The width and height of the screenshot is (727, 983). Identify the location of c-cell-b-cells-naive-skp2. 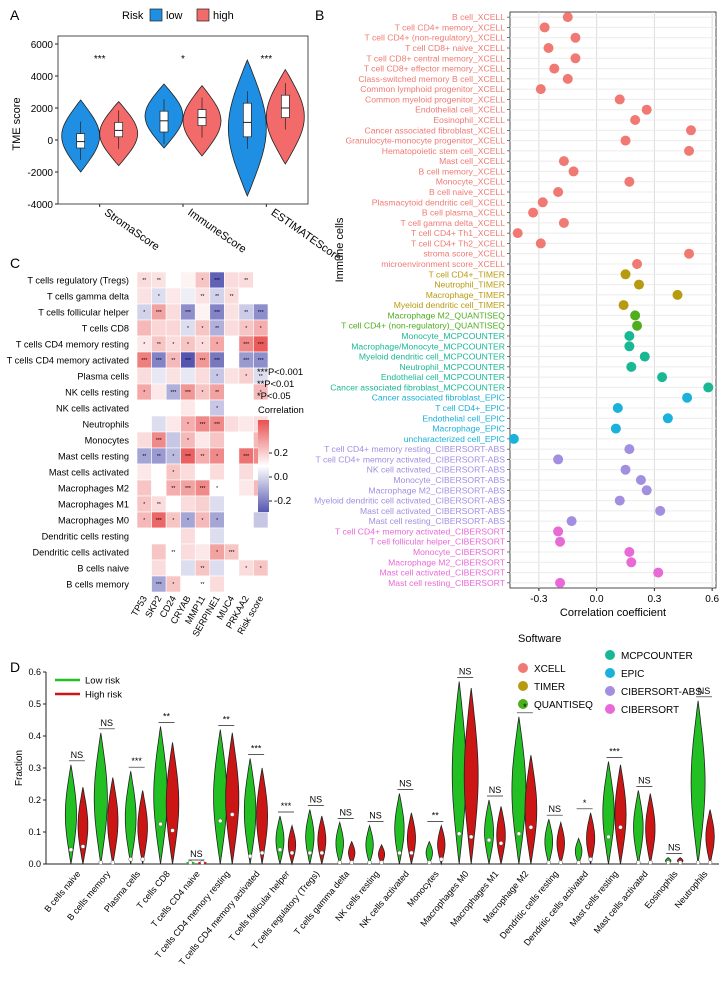
(159, 568).